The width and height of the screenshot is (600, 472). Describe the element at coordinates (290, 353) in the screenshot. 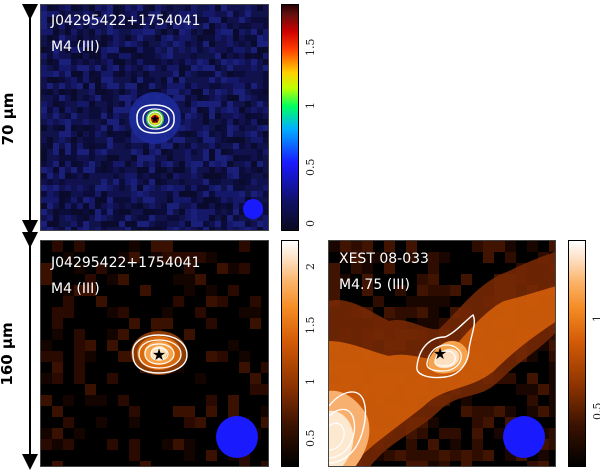

I see `colorbar-160um-a` at that location.